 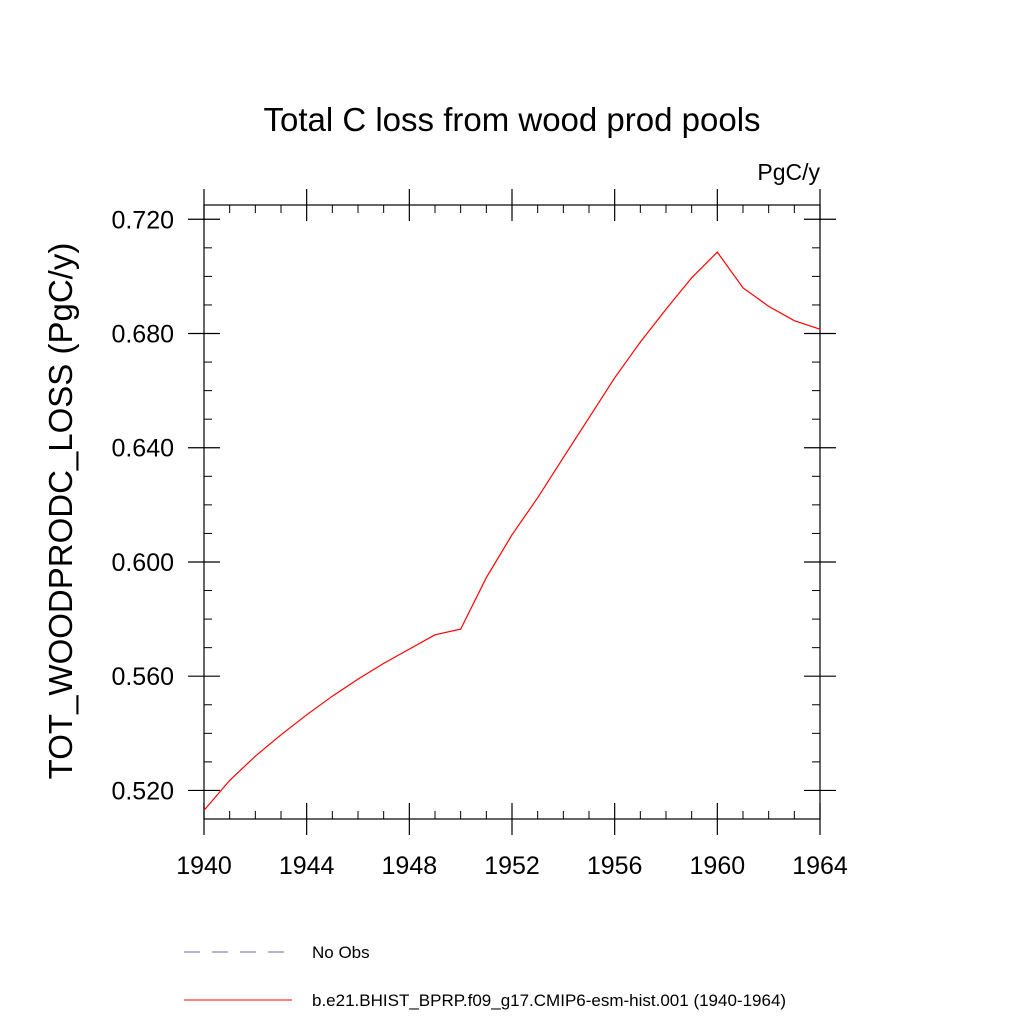 I want to click on y-tick-label: 0.720, so click(x=142, y=220).